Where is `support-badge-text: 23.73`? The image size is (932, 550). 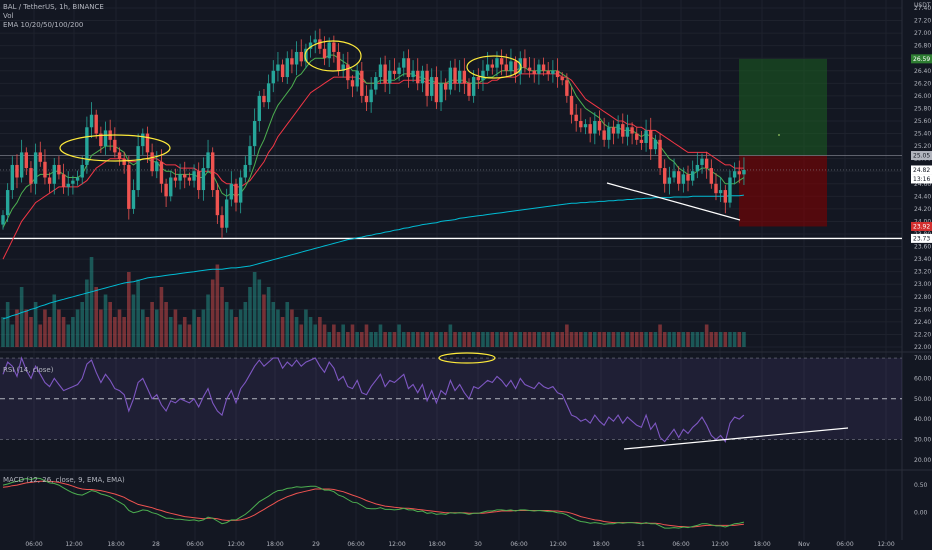 support-badge-text: 23.73 is located at coordinates (921, 239).